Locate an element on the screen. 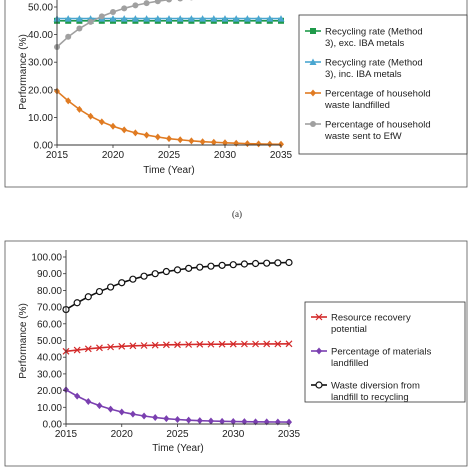  chart-a-x-axis-title: Time (Year) is located at coordinates (169, 170).